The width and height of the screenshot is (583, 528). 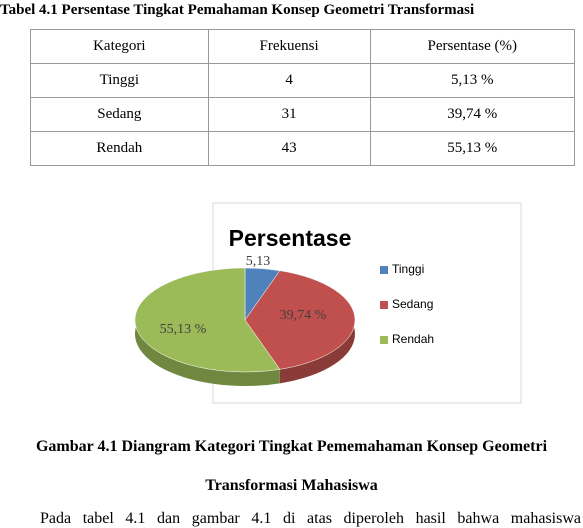 What do you see at coordinates (119, 148) in the screenshot?
I see `table-cell: Rendah` at bounding box center [119, 148].